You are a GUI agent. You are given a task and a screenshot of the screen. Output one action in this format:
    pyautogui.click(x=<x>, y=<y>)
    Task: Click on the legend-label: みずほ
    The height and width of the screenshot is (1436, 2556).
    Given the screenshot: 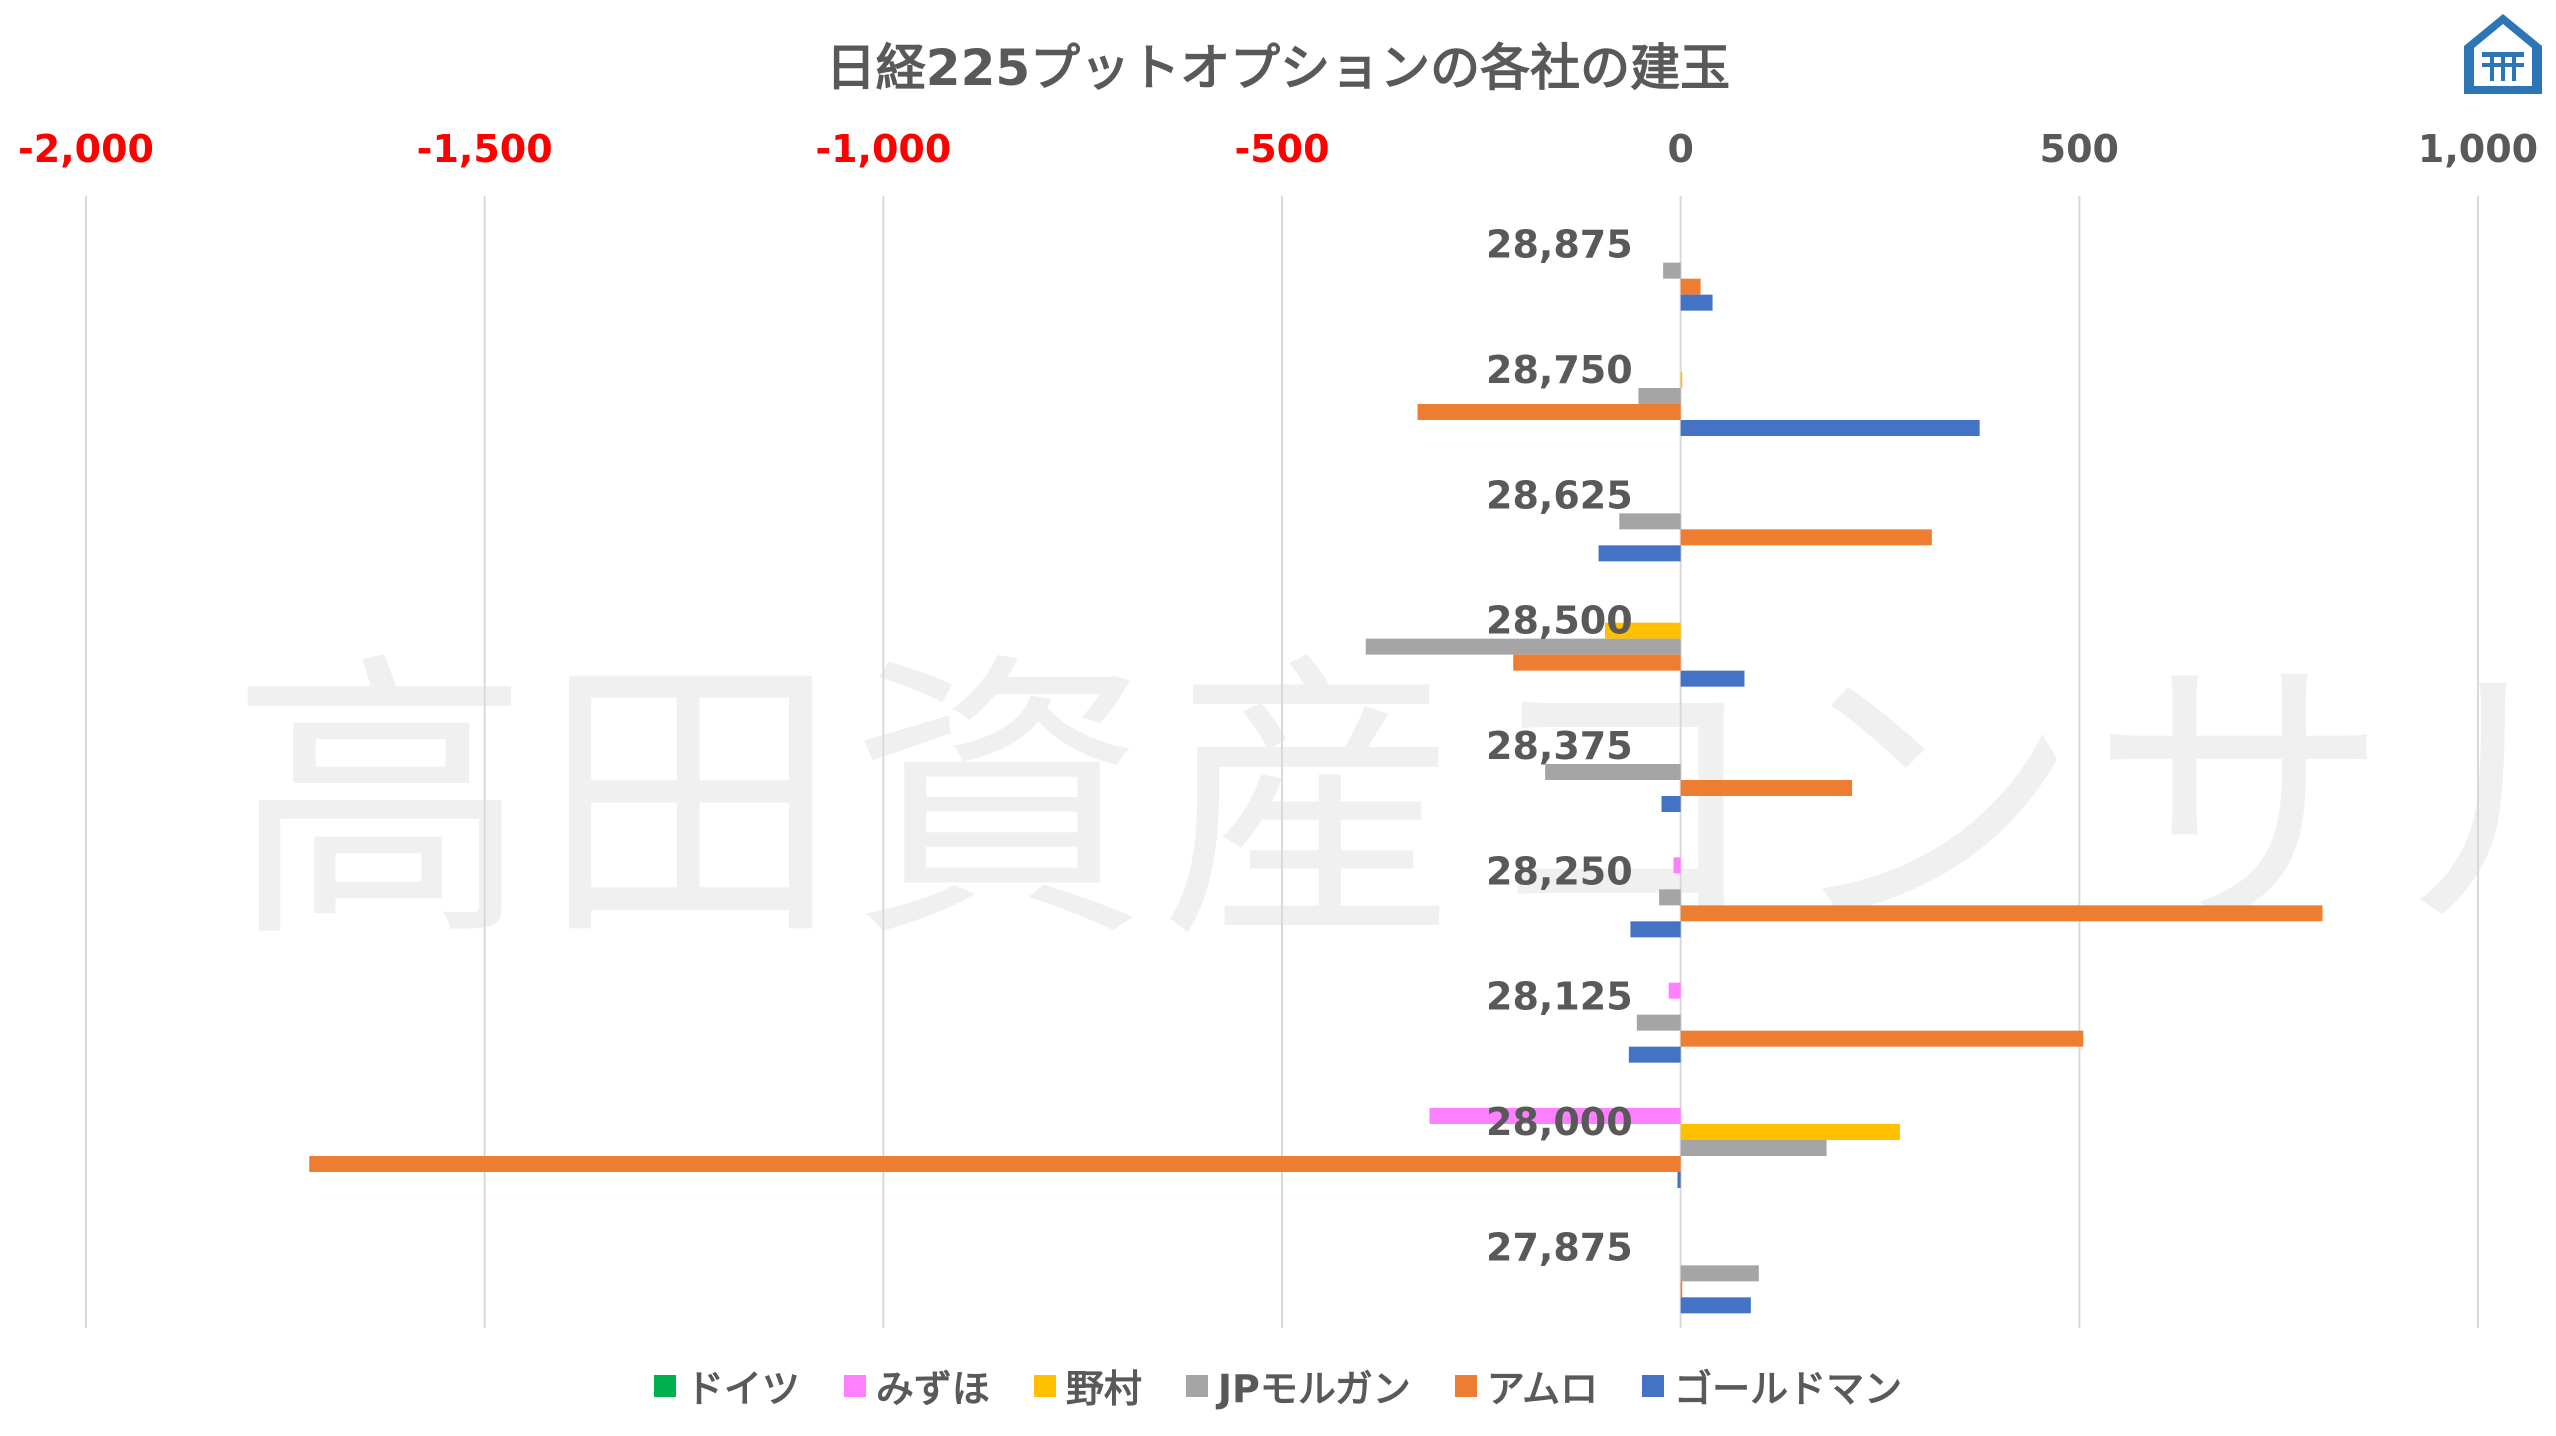 What is the action you would take?
    pyautogui.click(x=932, y=1389)
    